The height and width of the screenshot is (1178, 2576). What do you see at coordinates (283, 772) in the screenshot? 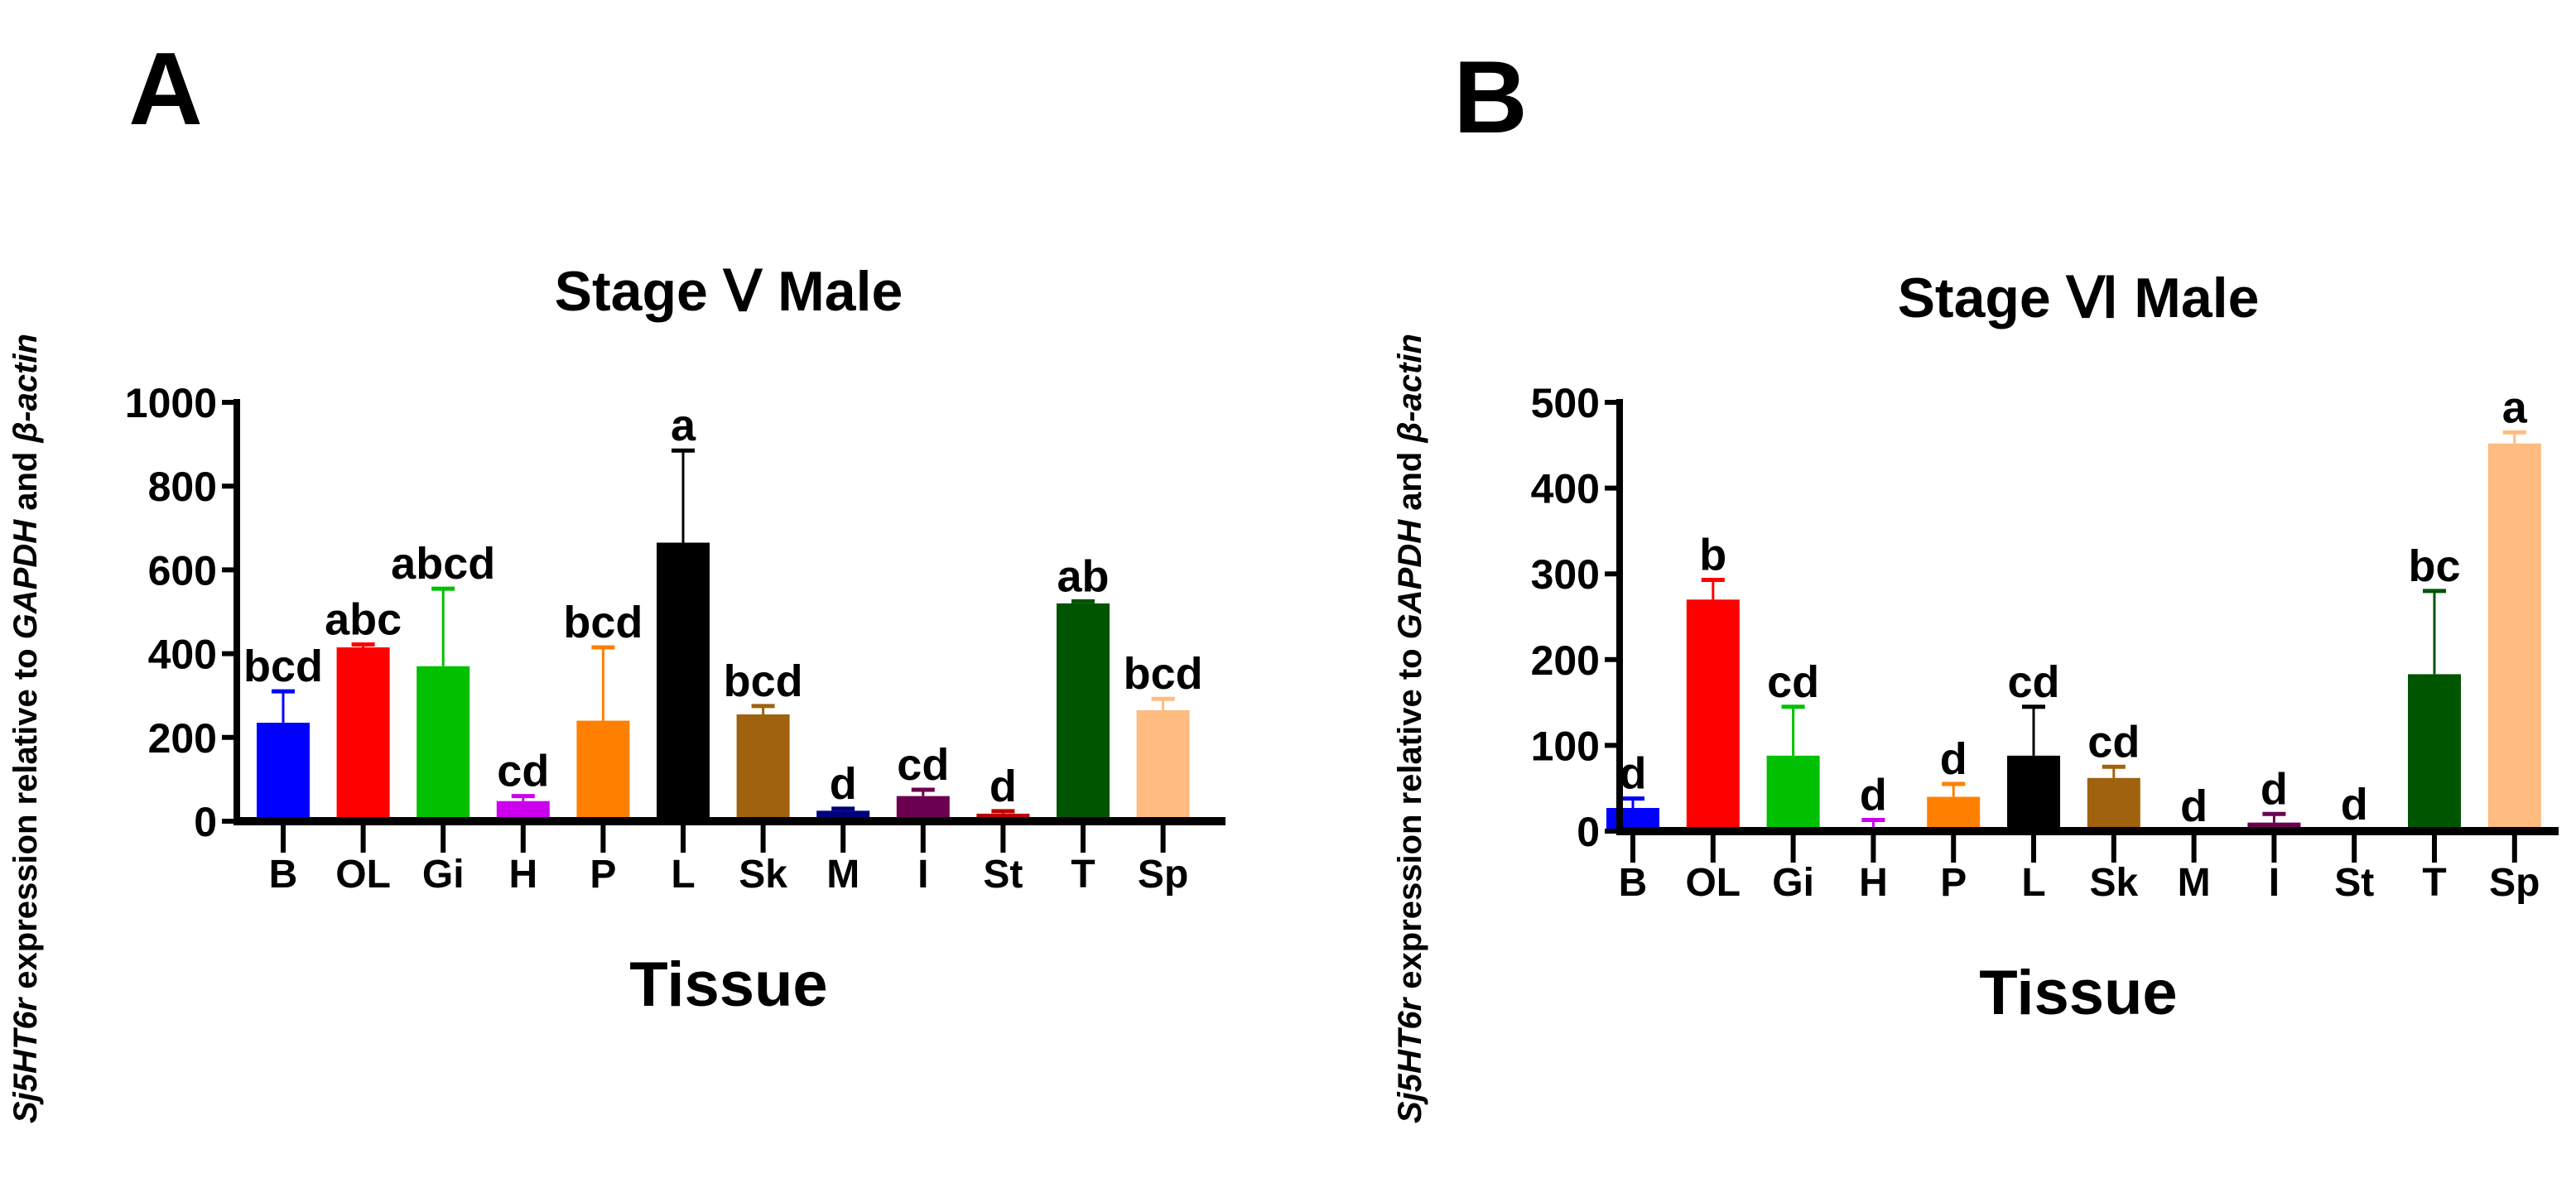
I see `bar-B` at bounding box center [283, 772].